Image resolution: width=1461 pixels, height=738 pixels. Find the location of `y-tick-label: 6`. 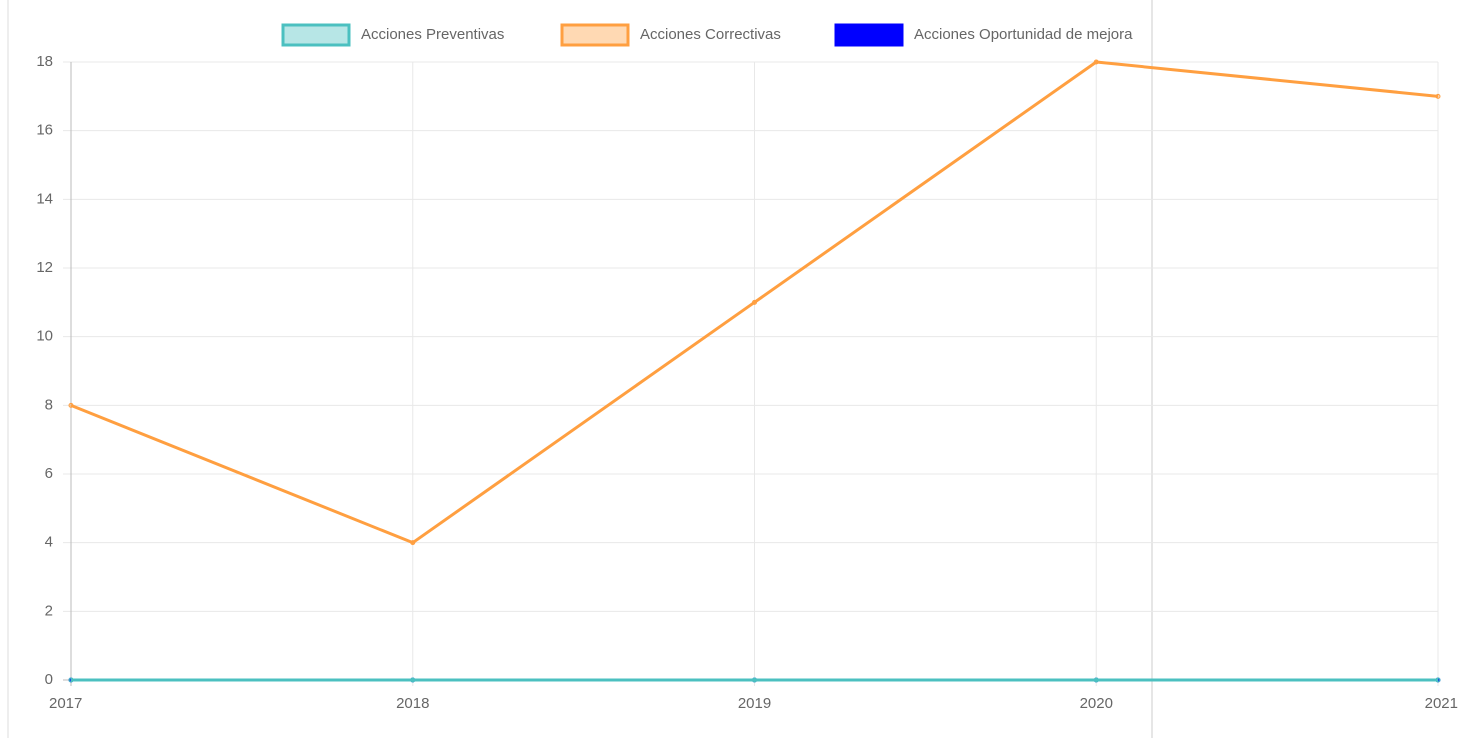

y-tick-label: 6 is located at coordinates (49, 473).